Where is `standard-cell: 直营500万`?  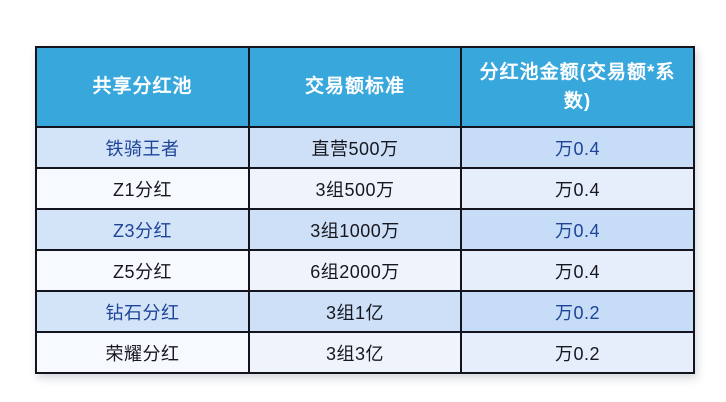 standard-cell: 直营500万 is located at coordinates (355, 147).